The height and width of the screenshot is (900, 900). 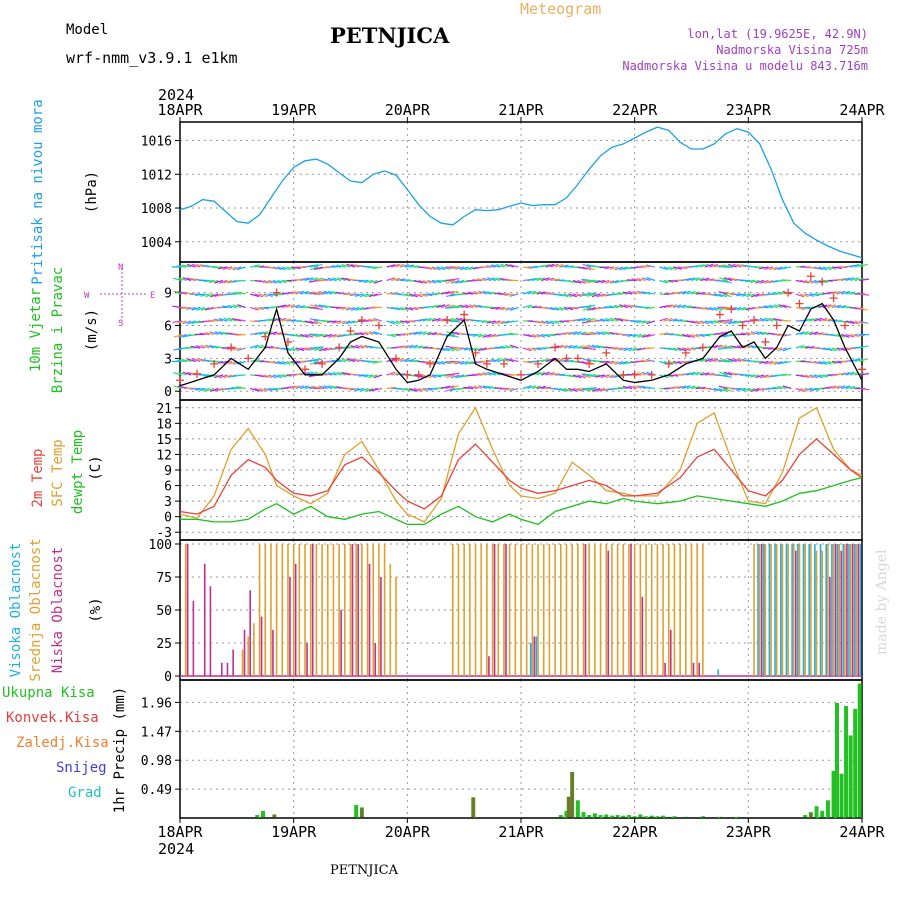 What do you see at coordinates (176, 95) in the screenshot?
I see `year-label-top: 2024` at bounding box center [176, 95].